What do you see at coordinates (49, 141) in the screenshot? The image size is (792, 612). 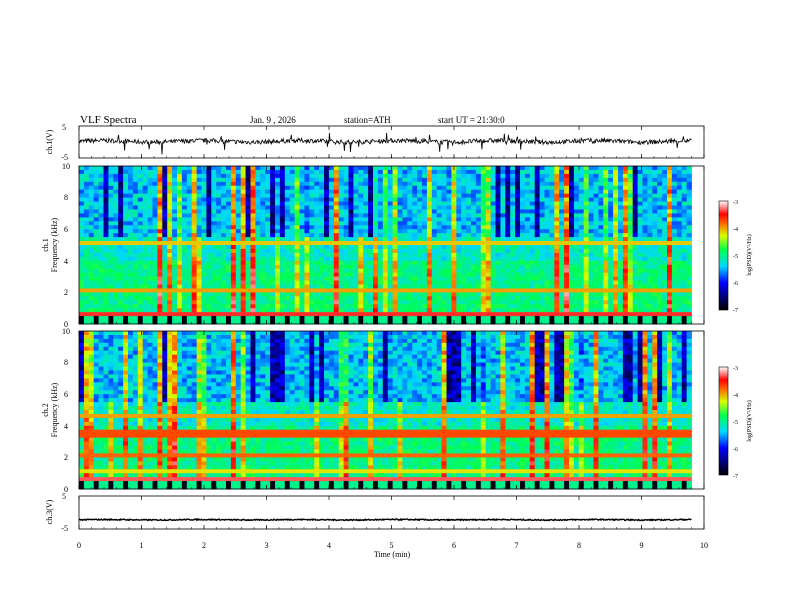 I see `ch1-ylabel: ch.1(V)` at bounding box center [49, 141].